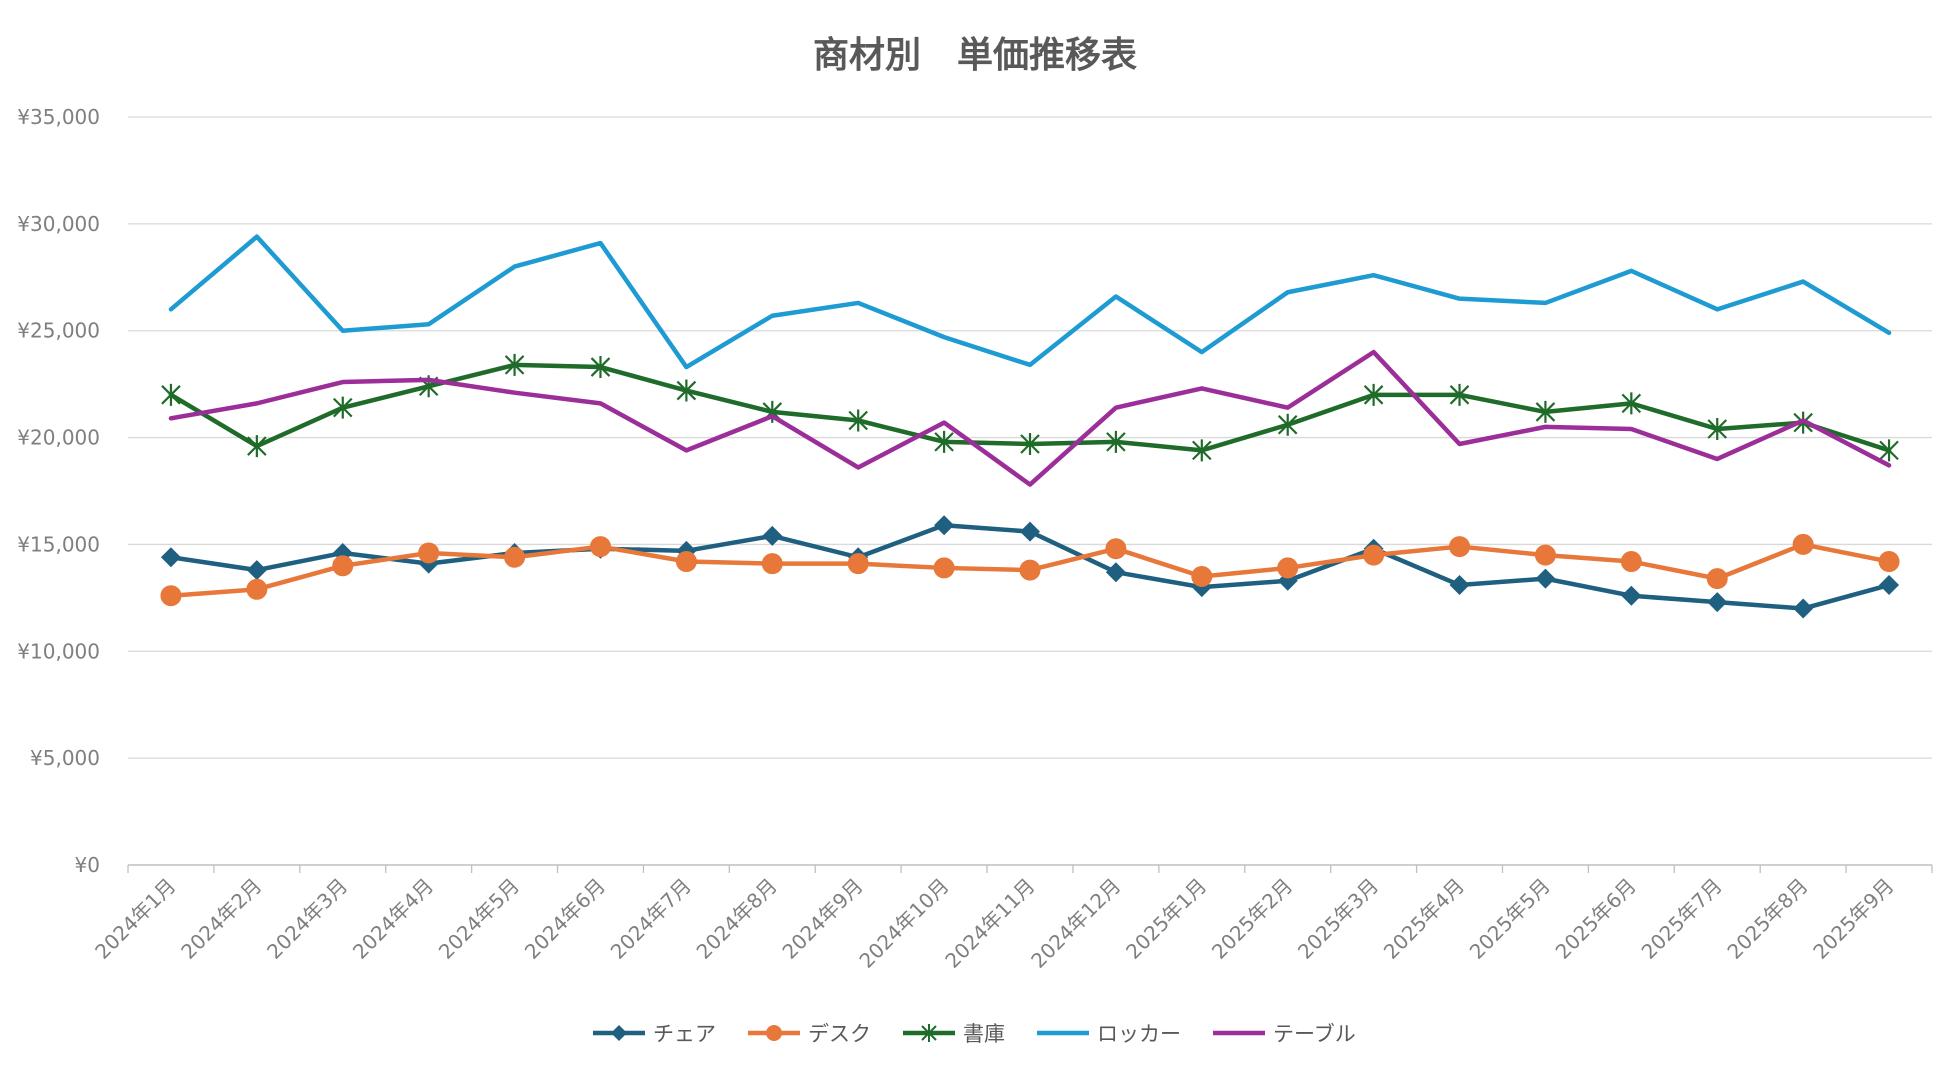 Image resolution: width=1950 pixels, height=1066 pixels. I want to click on x-tick-label: 2025年7月, so click(1682, 919).